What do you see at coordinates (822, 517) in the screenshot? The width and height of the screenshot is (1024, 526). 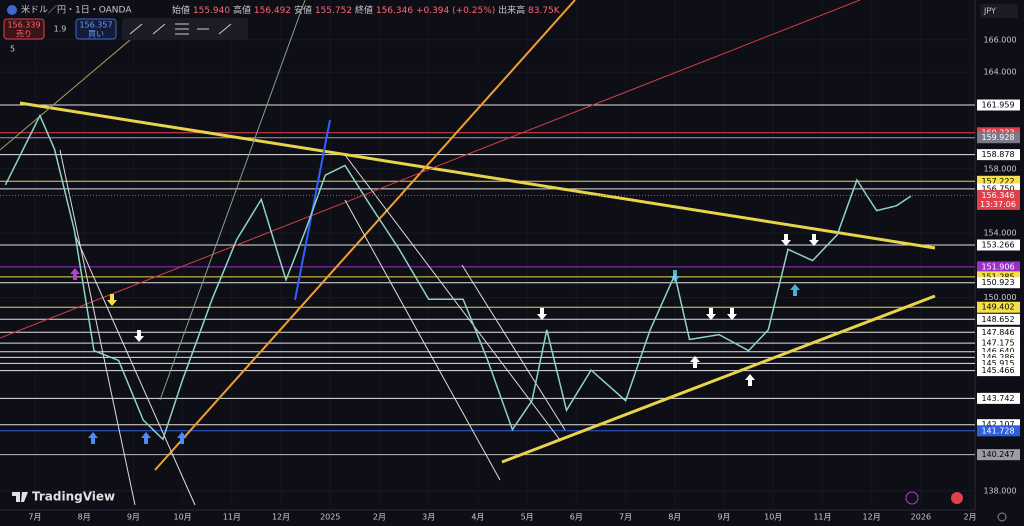 I see `x-tick-label: 11月` at bounding box center [822, 517].